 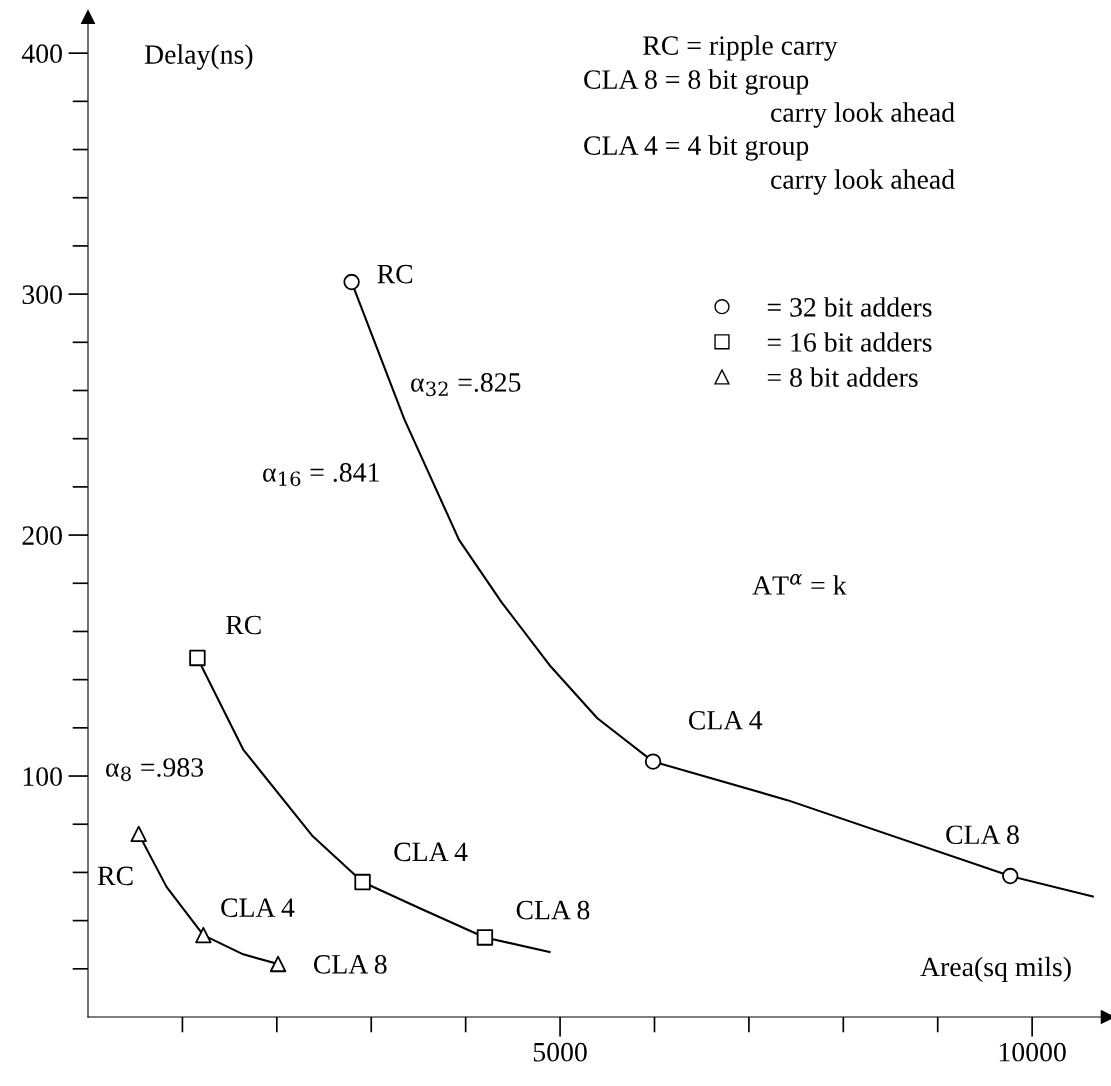 I want to click on annotation: RC = ripple carry, so click(x=740, y=48).